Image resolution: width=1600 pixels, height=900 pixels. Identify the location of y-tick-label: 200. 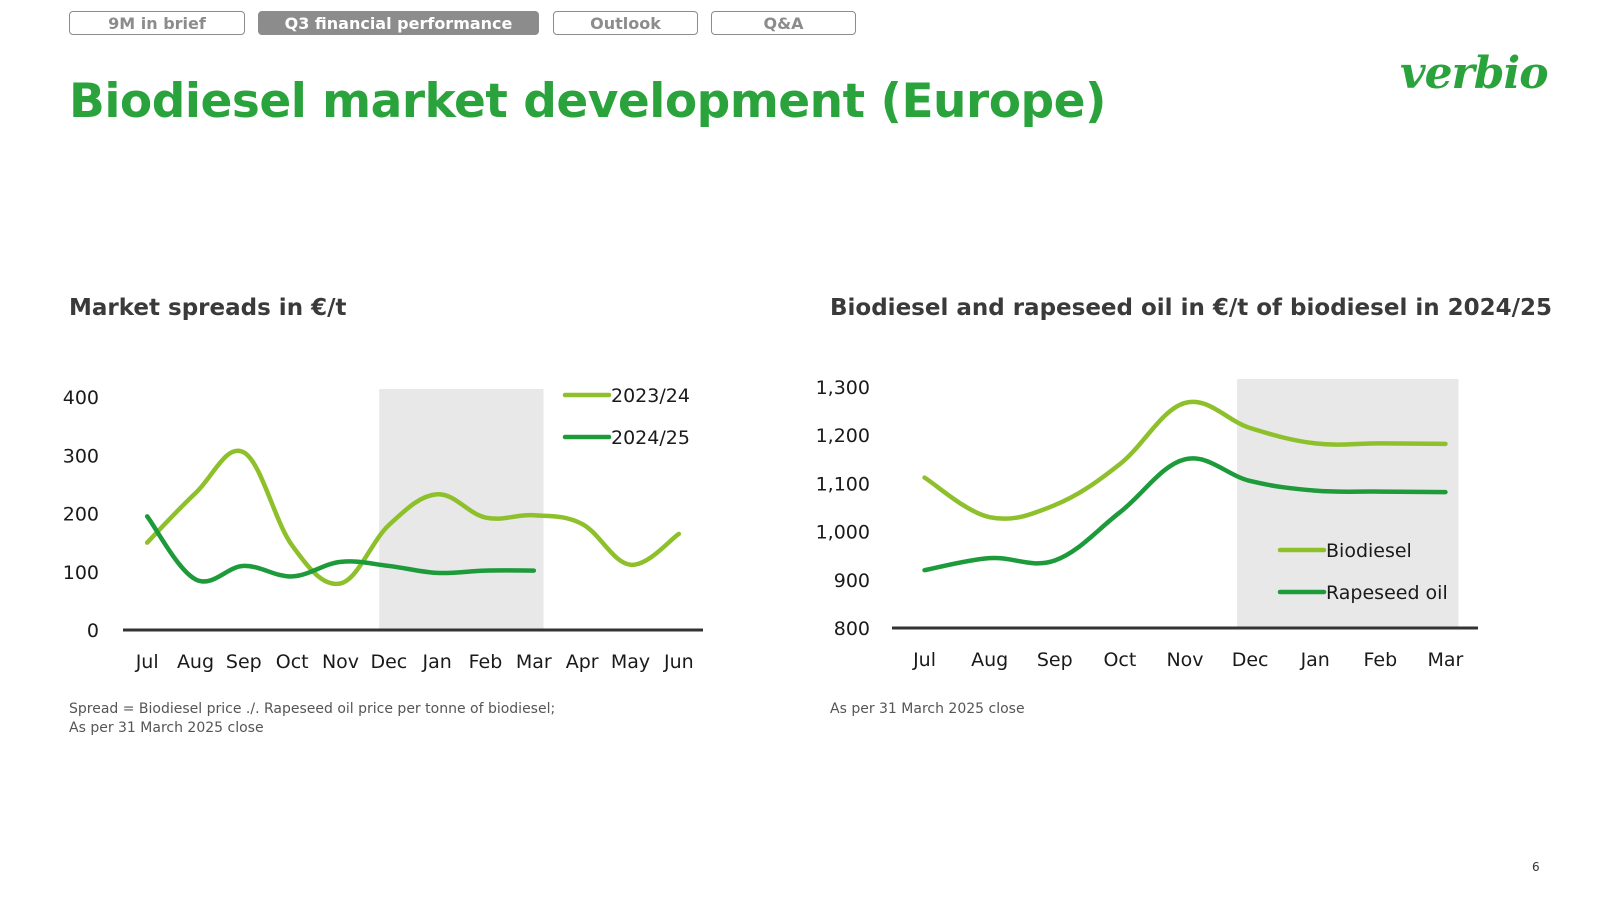
(81, 515).